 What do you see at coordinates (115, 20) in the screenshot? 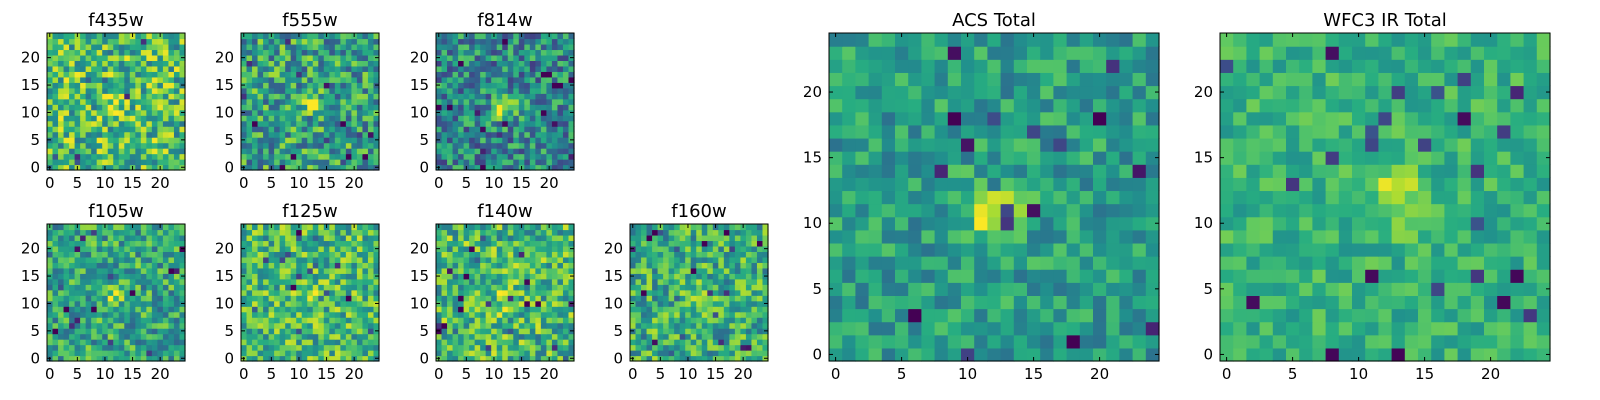
I see `panel-title: f435w` at bounding box center [115, 20].